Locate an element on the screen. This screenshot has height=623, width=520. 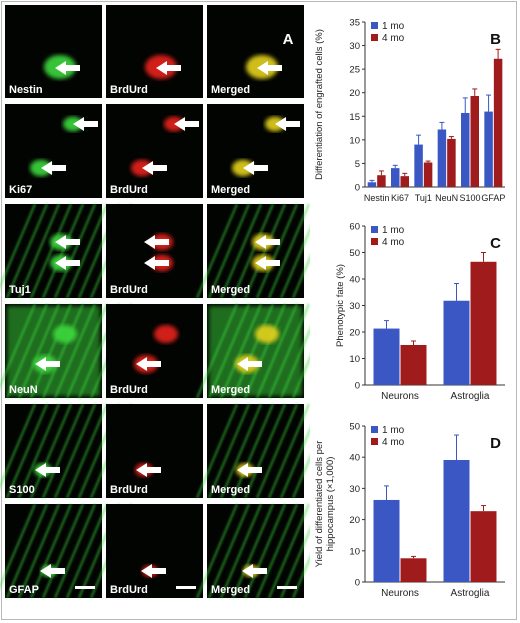
micrograph-nestin-bromo: BrdUrd is located at coordinates (154, 51).